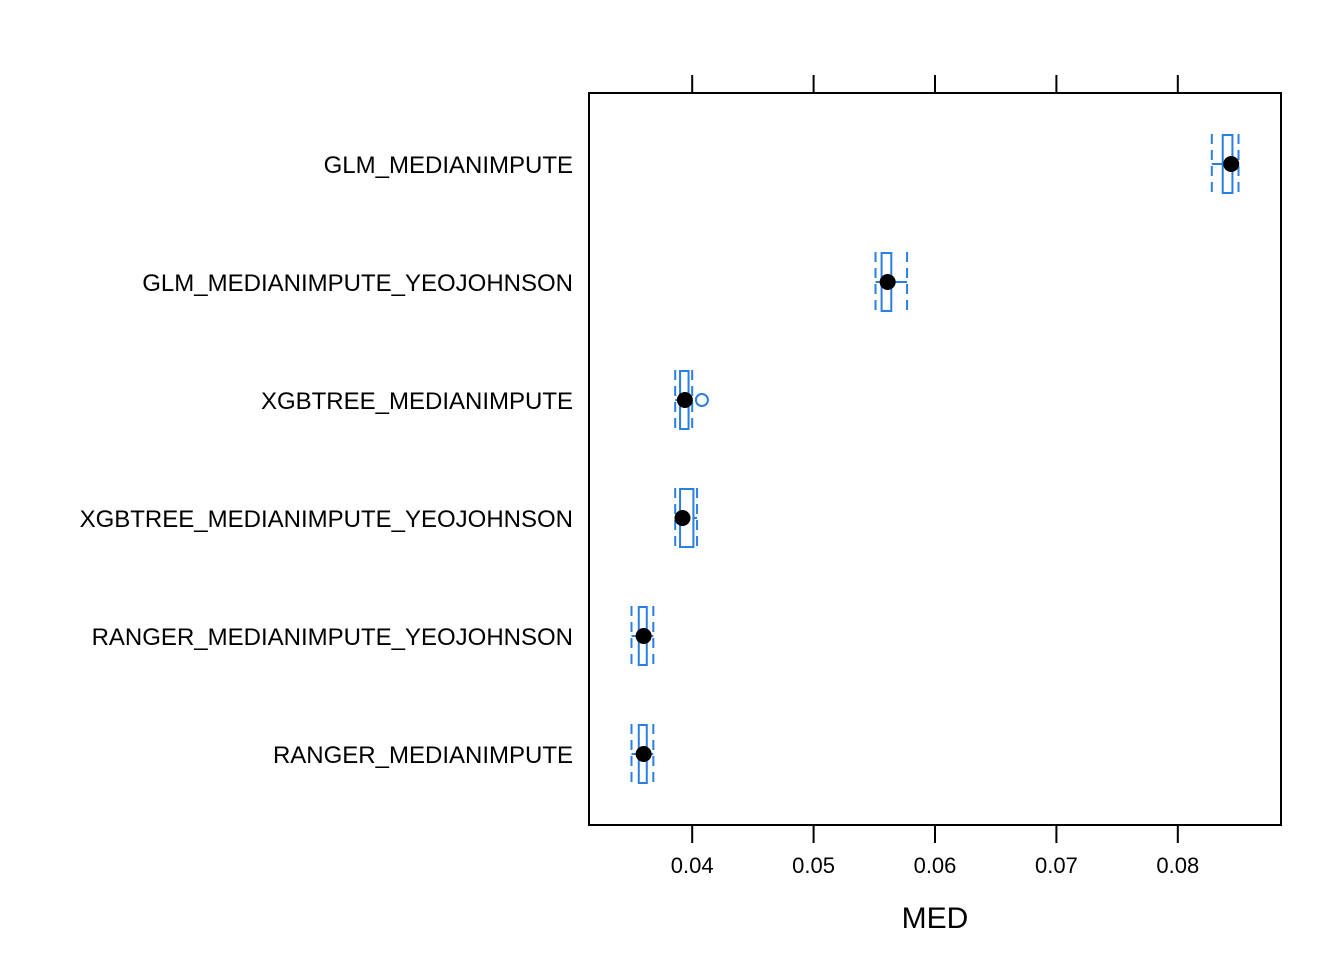  What do you see at coordinates (935, 918) in the screenshot?
I see `x-axis-title: MED` at bounding box center [935, 918].